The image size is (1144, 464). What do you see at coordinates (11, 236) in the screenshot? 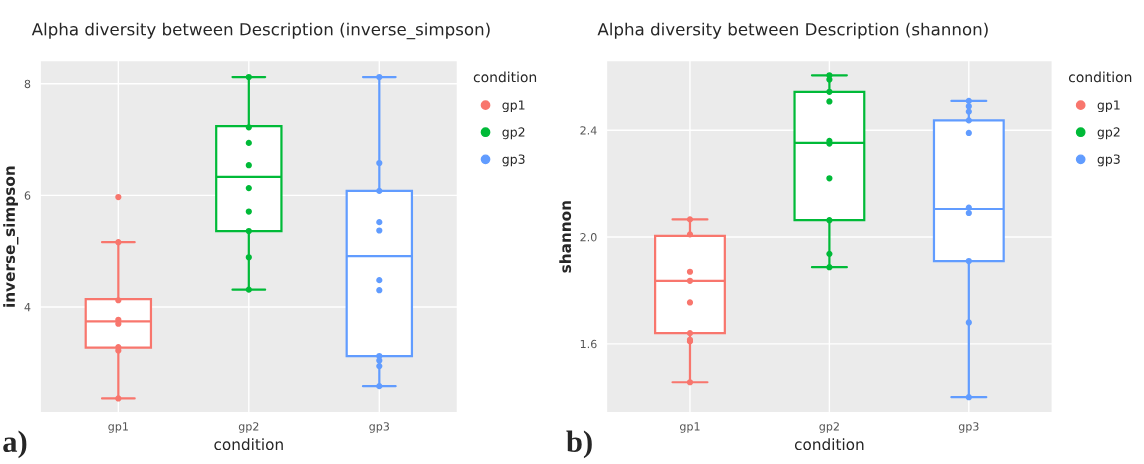
I see `y-axis-title: inverse_simpson` at bounding box center [11, 236].